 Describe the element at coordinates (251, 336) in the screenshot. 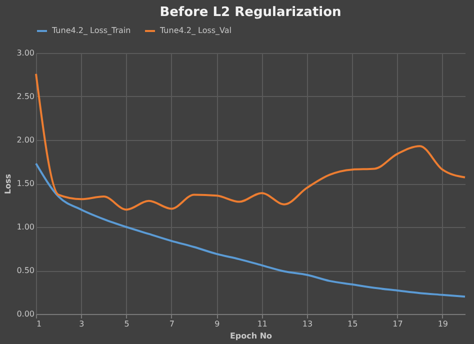

I see `x-axis-title: Epoch No` at that location.